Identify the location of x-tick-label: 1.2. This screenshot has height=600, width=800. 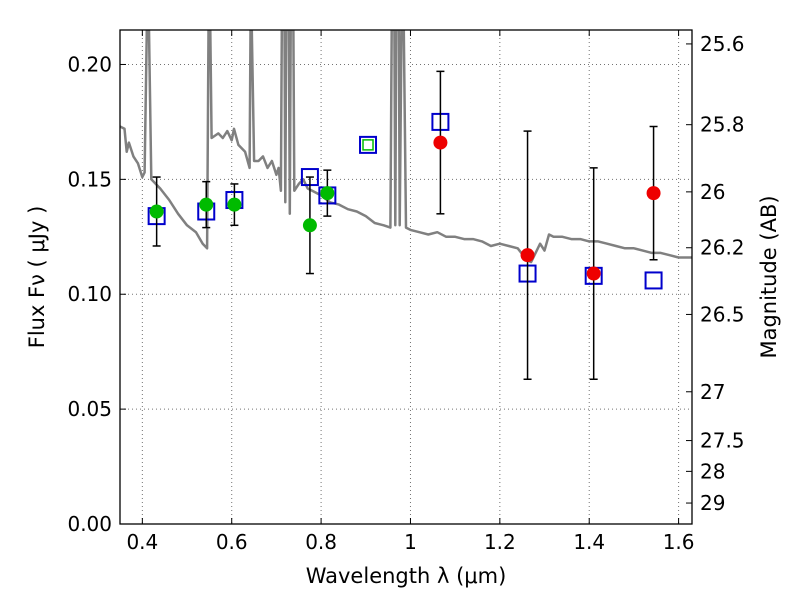
(500, 542).